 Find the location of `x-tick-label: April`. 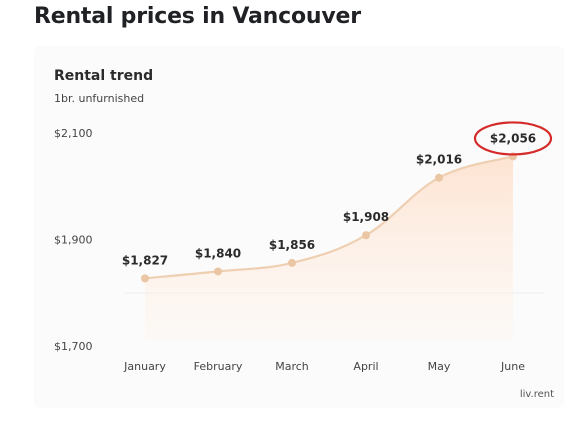

x-tick-label: April is located at coordinates (365, 366).